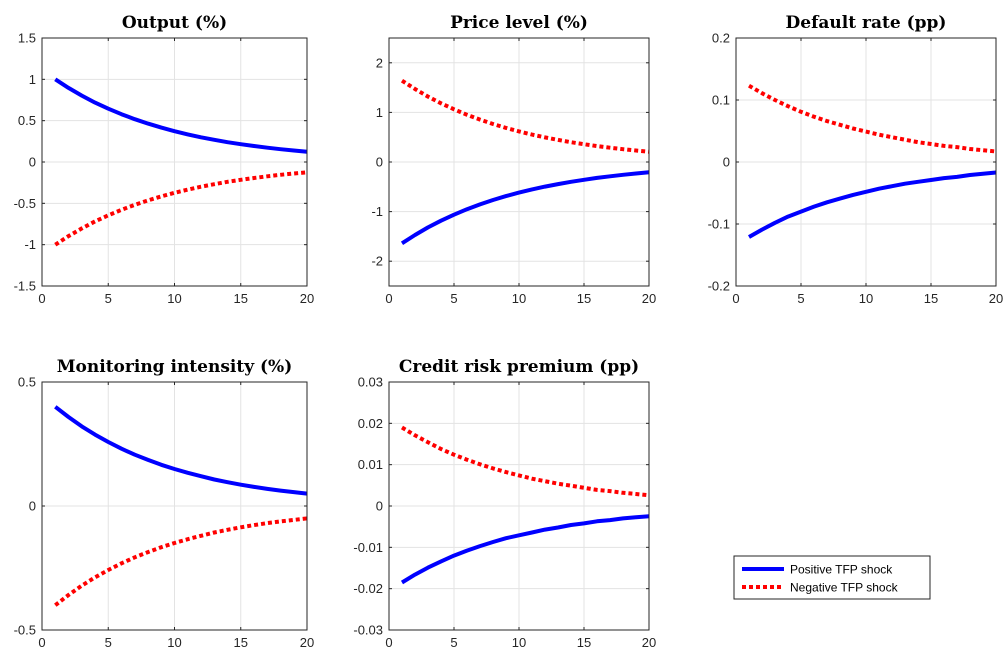 The width and height of the screenshot is (1007, 654). Describe the element at coordinates (174, 23) in the screenshot. I see `chart-title: Output (%)` at that location.